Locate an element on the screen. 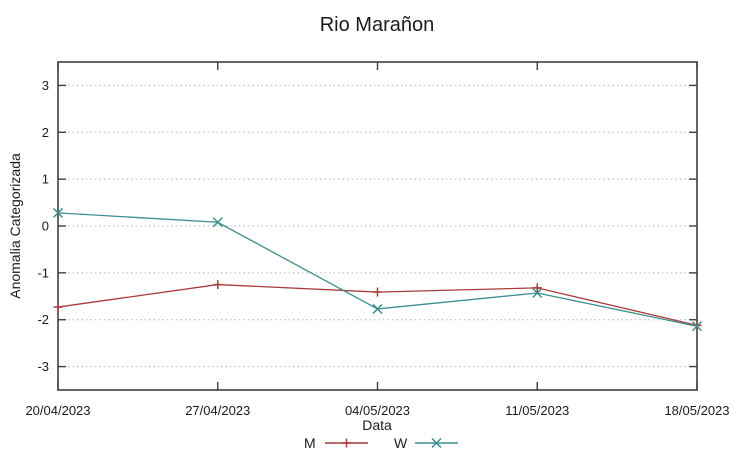 The width and height of the screenshot is (753, 459). y-axis-label: Anomalia Categorizada is located at coordinates (15, 226).